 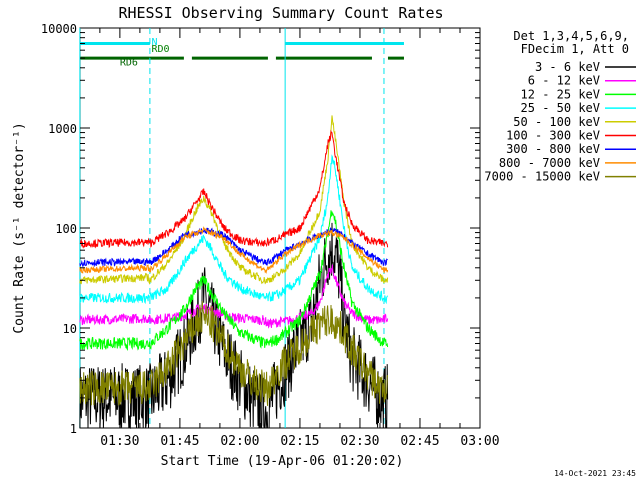 What do you see at coordinates (154, 42) in the screenshot?
I see `flag-label: N` at bounding box center [154, 42].